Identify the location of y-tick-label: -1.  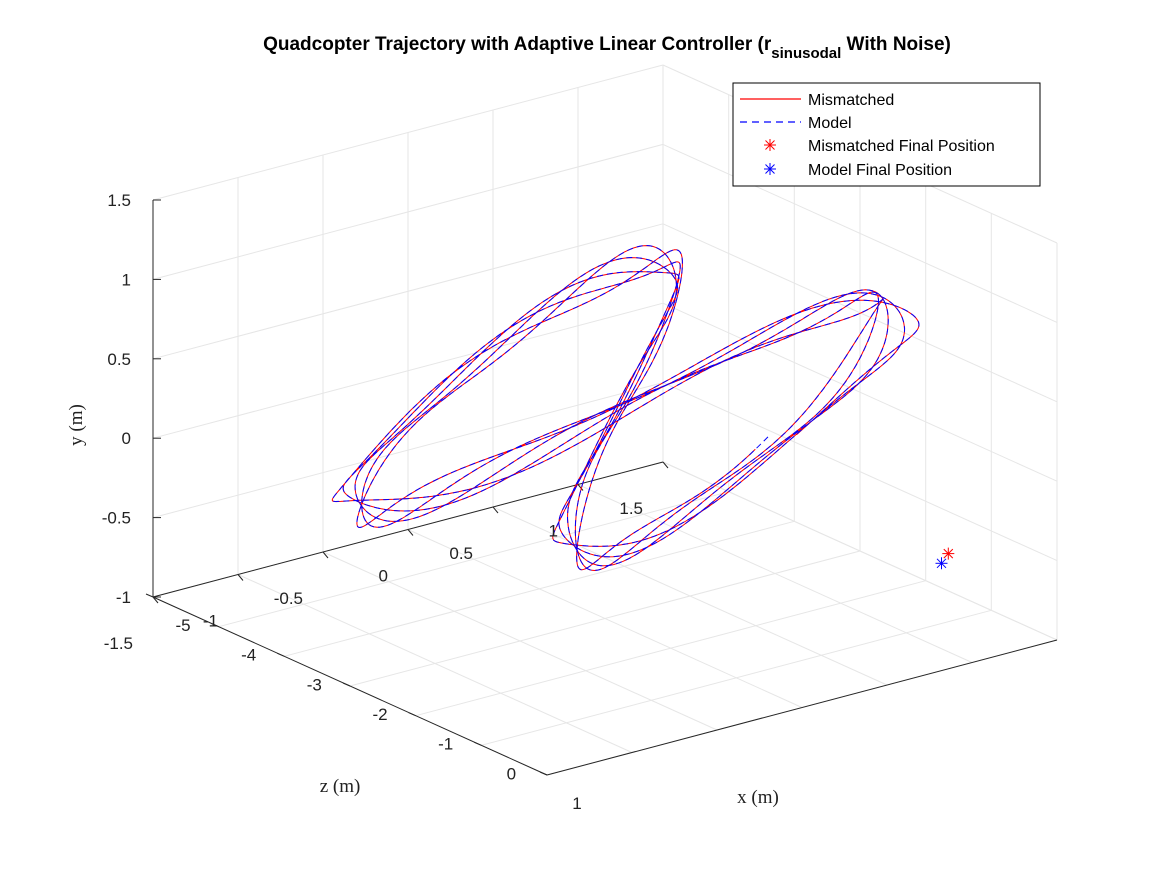
(123, 597).